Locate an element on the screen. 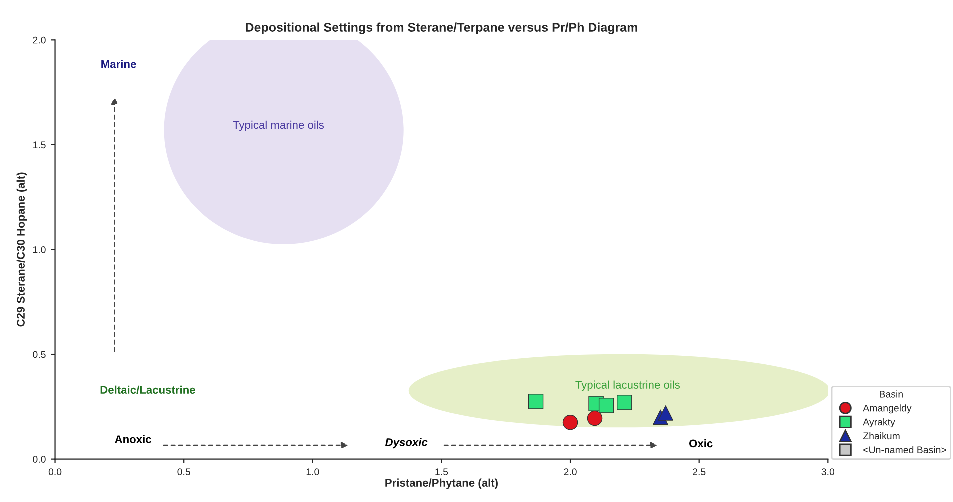 This screenshot has width=953, height=502. annotation: Marine is located at coordinates (119, 64).